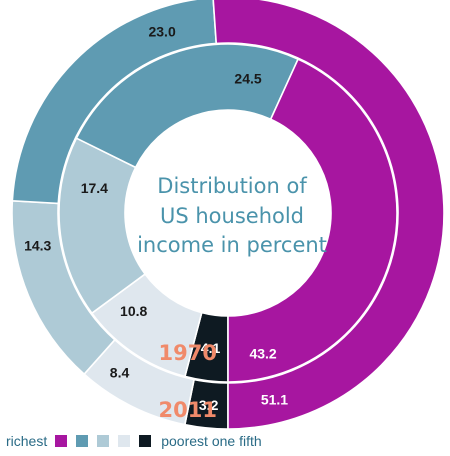 The width and height of the screenshot is (450, 456). Describe the element at coordinates (94, 188) in the screenshot. I see `value-label-1970-middle: 17.4` at that location.